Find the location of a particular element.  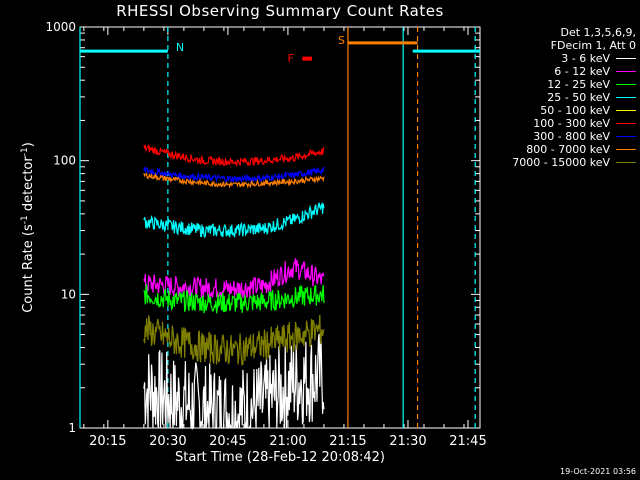

legend-header-2: FDecim 1, Att 0 is located at coordinates (593, 45).